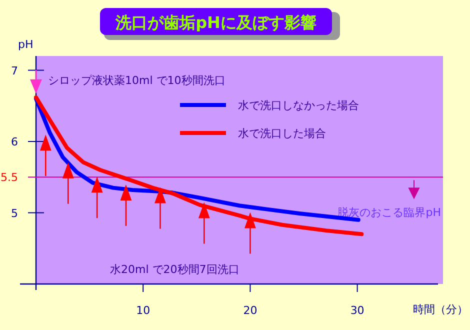 This screenshot has width=470, height=330. Describe the element at coordinates (14, 142) in the screenshot. I see `y-tick-label: 6` at that location.